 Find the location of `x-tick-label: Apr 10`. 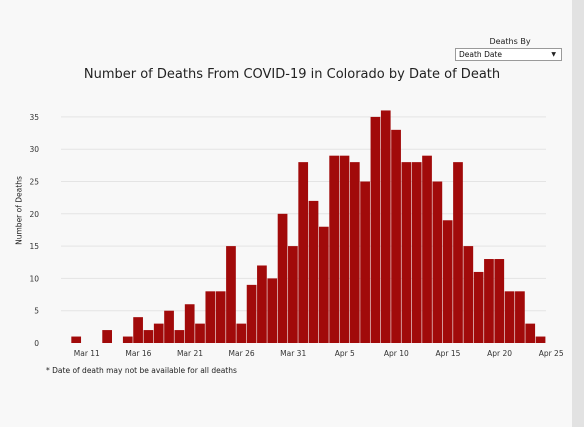

x-tick-label: Apr 10 is located at coordinates (396, 353).